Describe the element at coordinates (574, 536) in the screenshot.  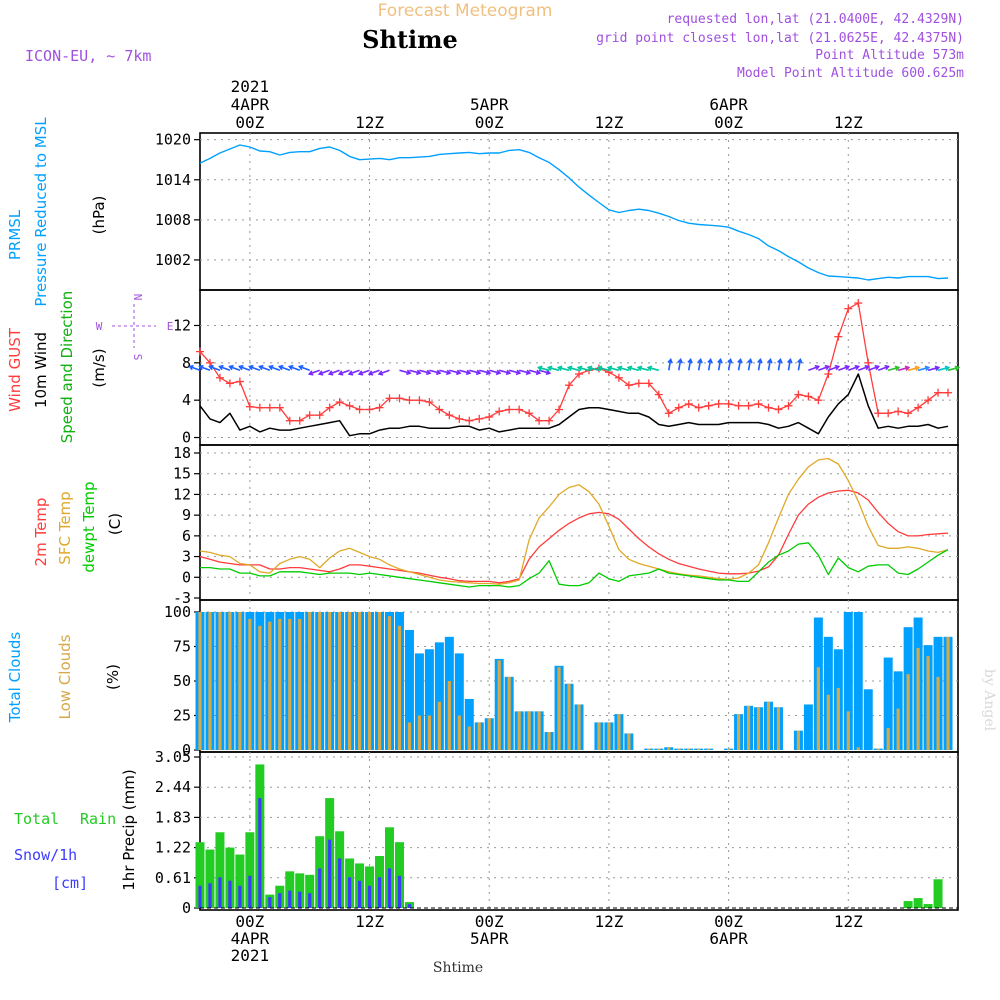
I see `temp-line-2m-temp` at that location.